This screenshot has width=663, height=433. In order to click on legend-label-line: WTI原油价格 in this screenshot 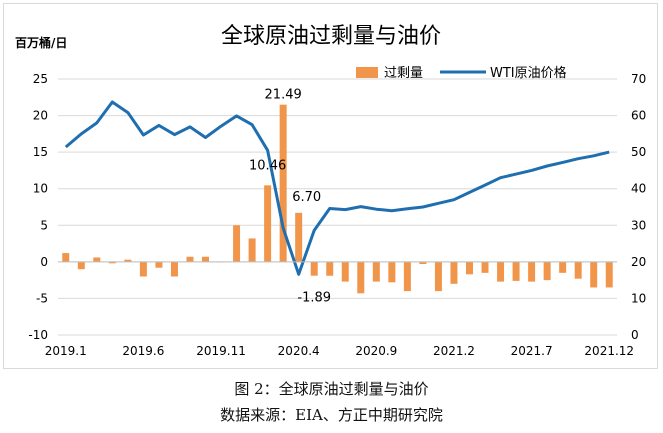, I will do `click(528, 73)`.